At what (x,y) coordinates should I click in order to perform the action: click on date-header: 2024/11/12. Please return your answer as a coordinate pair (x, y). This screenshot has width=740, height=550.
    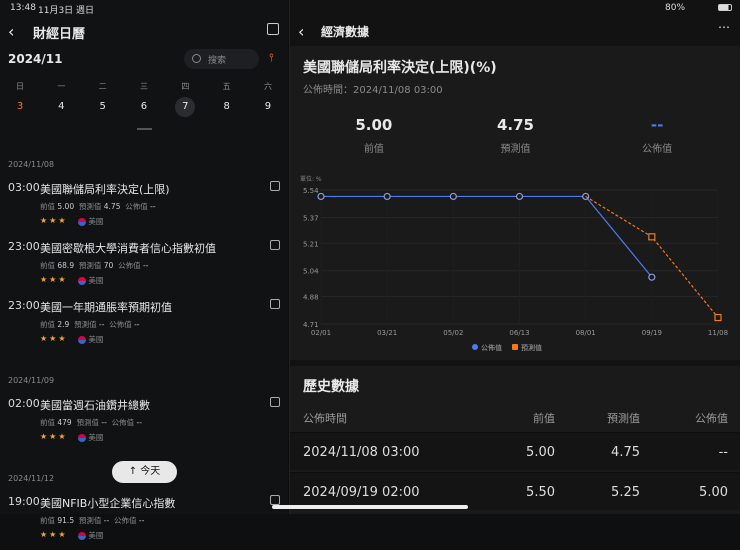
    Looking at the image, I should click on (31, 478).